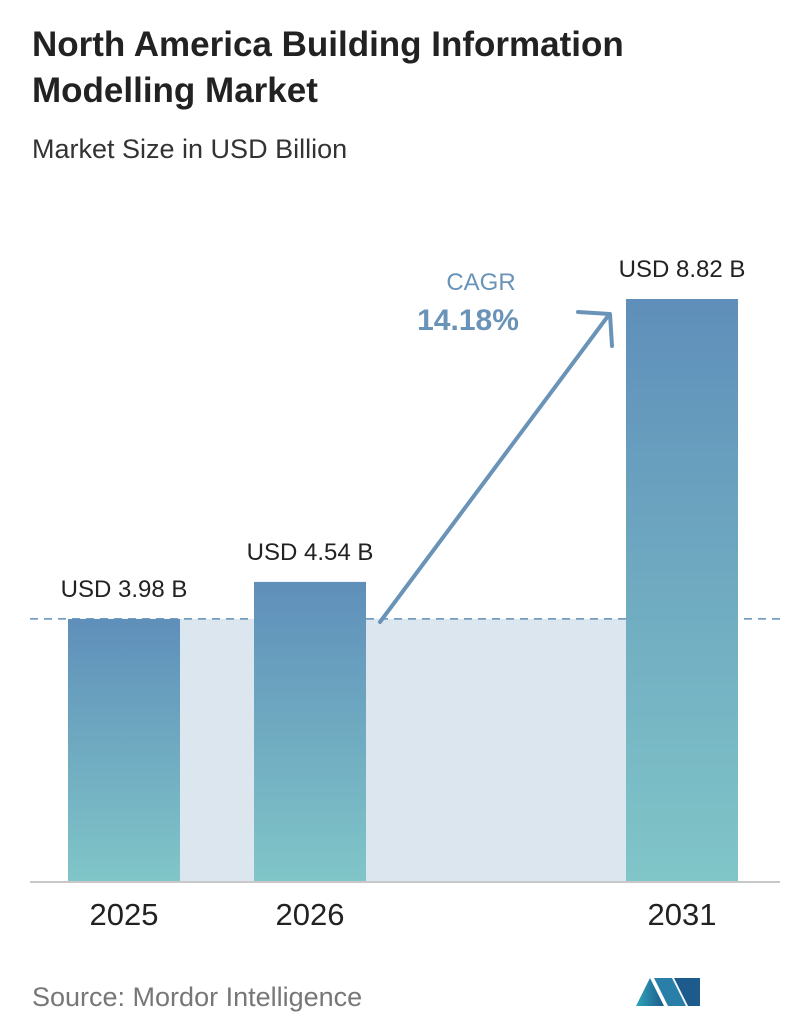 This screenshot has width=796, height=1034. Describe the element at coordinates (124, 589) in the screenshot. I see `value-label: USD 3.98 B` at that location.